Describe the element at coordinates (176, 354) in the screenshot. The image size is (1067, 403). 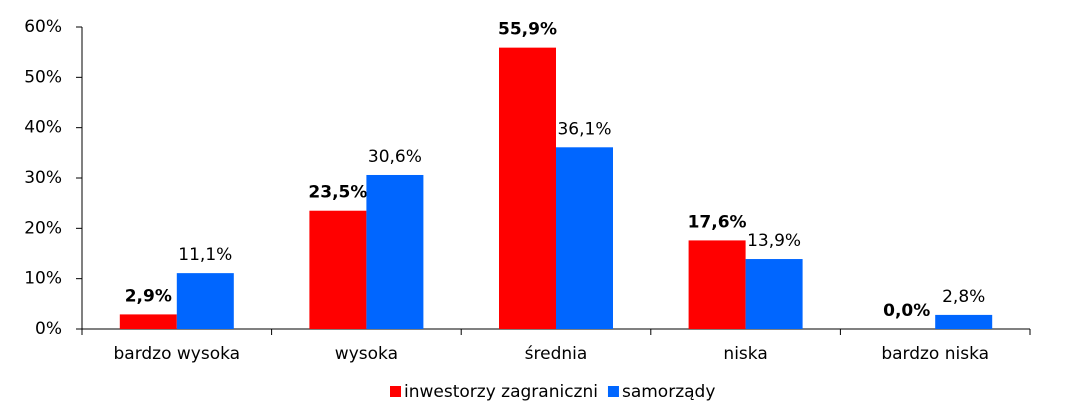
I see `x-tick-label: bardzo wysoka` at that location.